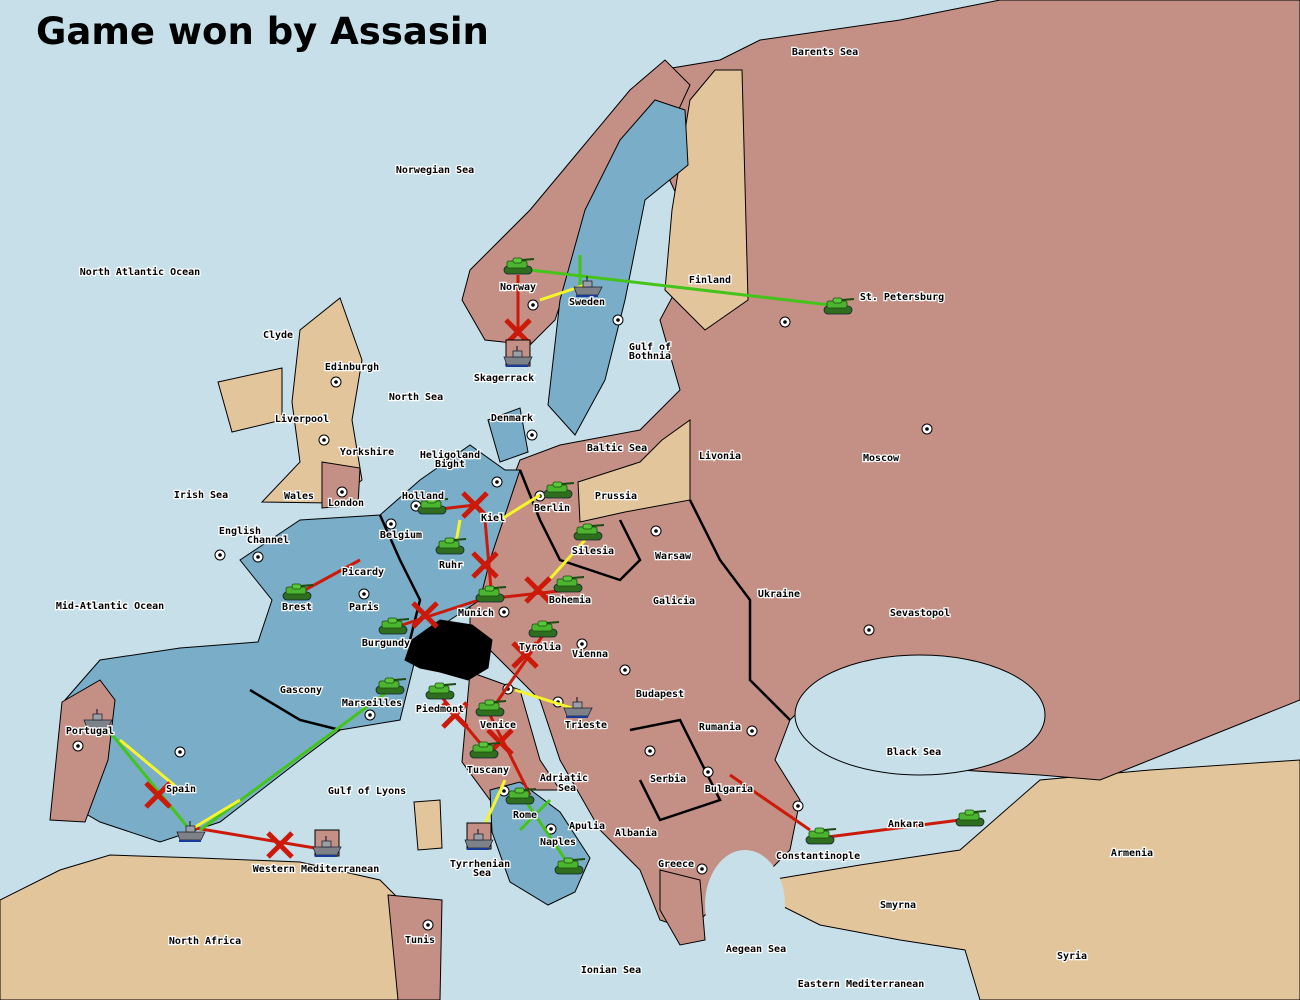  Describe the element at coordinates (90, 731) in the screenshot. I see `province-label: Portugal` at that location.